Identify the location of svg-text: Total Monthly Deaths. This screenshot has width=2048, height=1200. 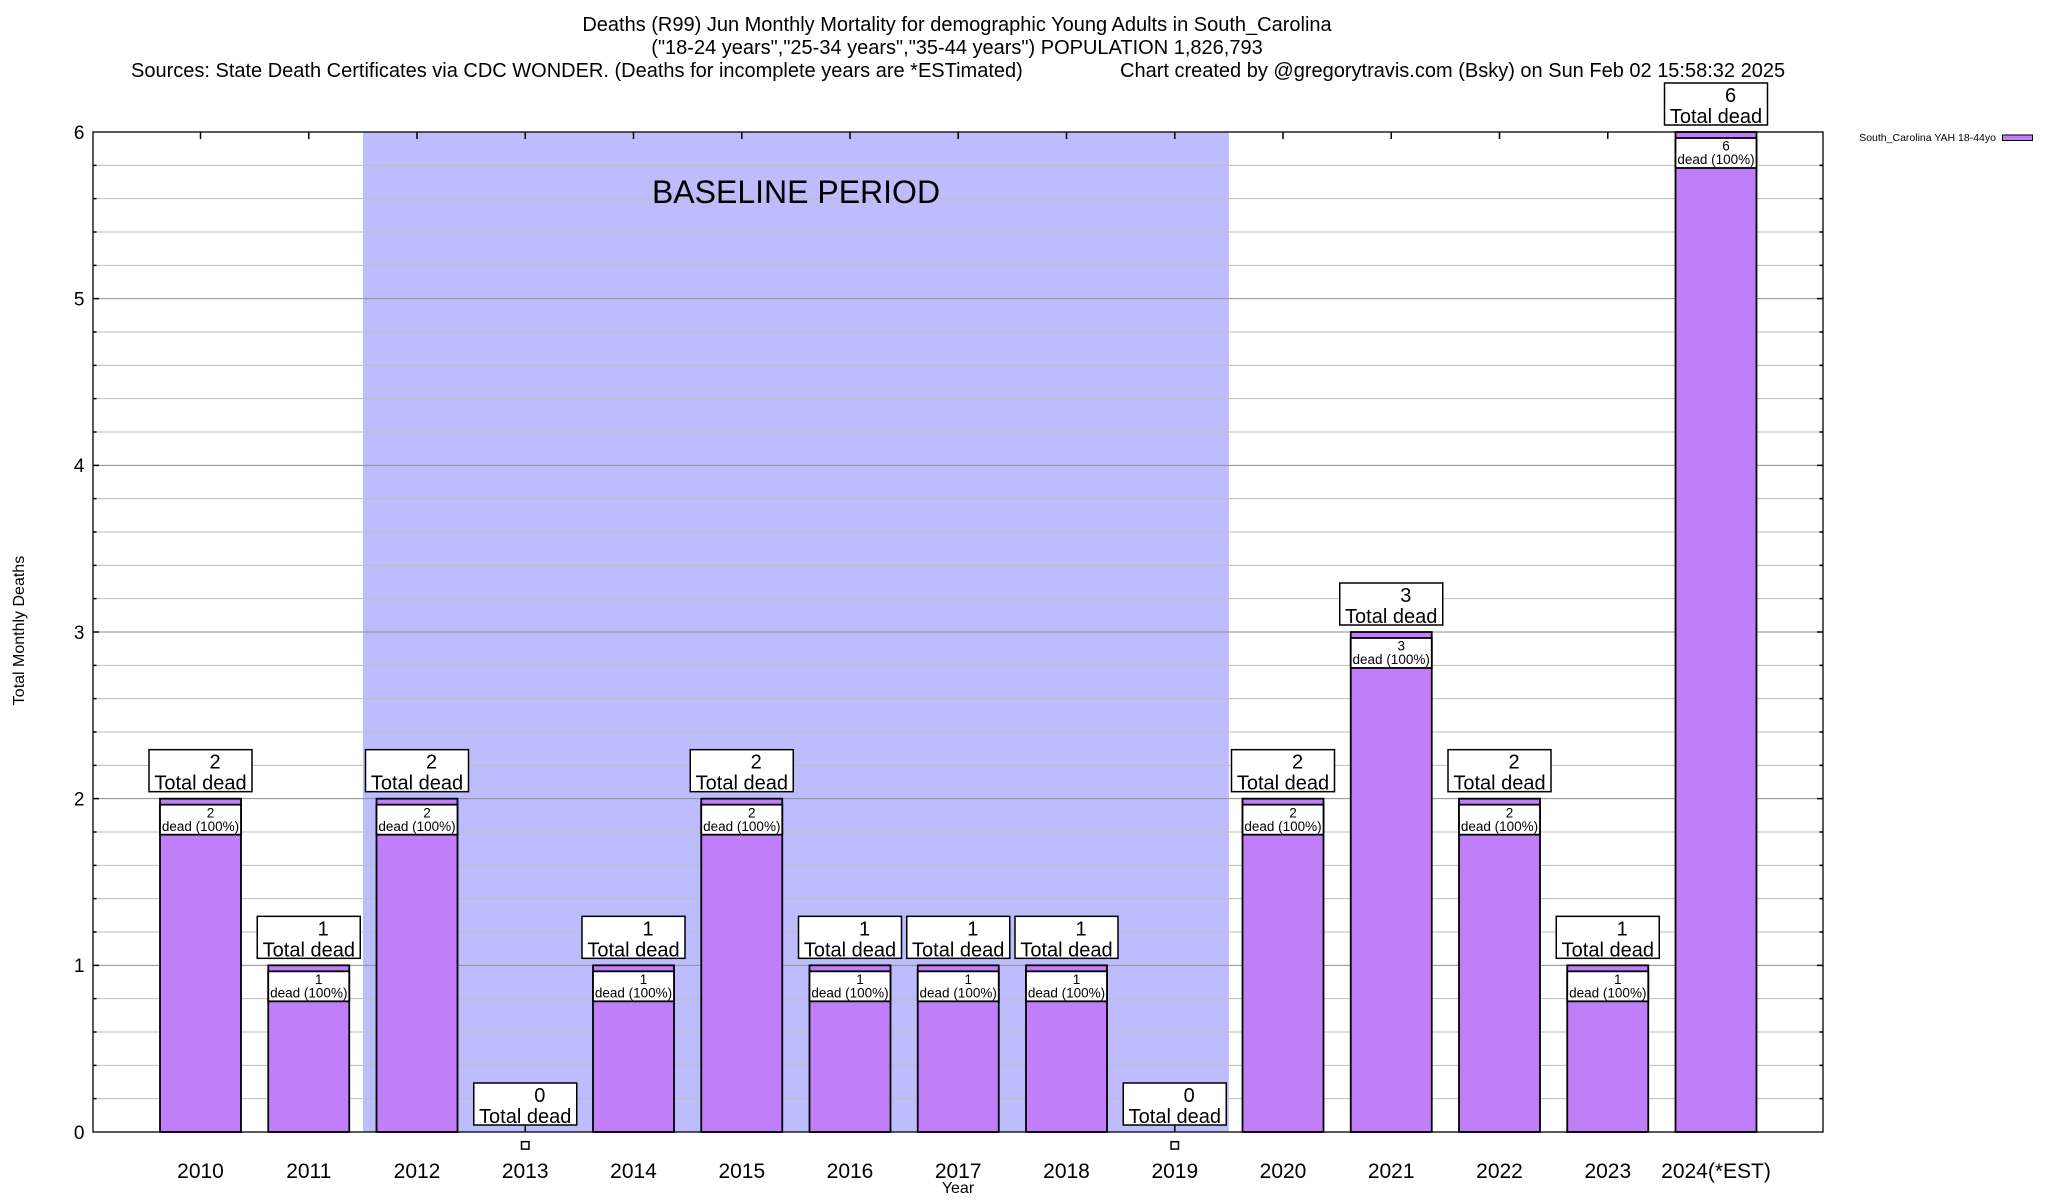
(19, 630).